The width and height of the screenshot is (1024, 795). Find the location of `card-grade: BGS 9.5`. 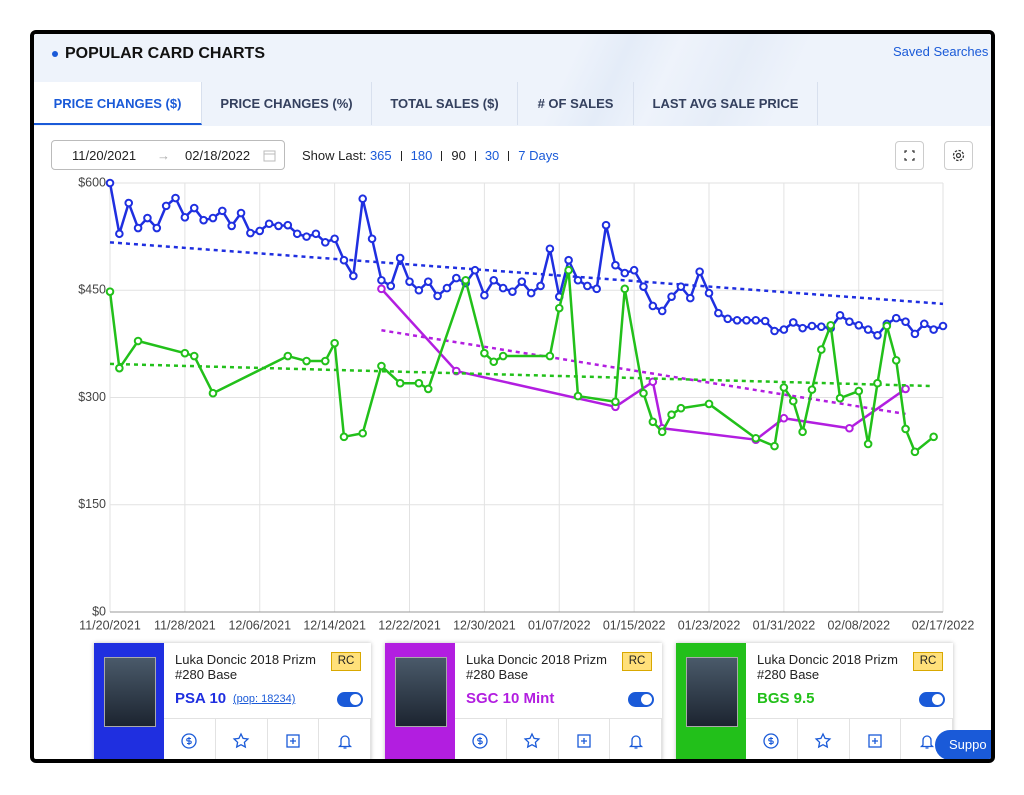

card-grade: BGS 9.5 is located at coordinates (786, 698).